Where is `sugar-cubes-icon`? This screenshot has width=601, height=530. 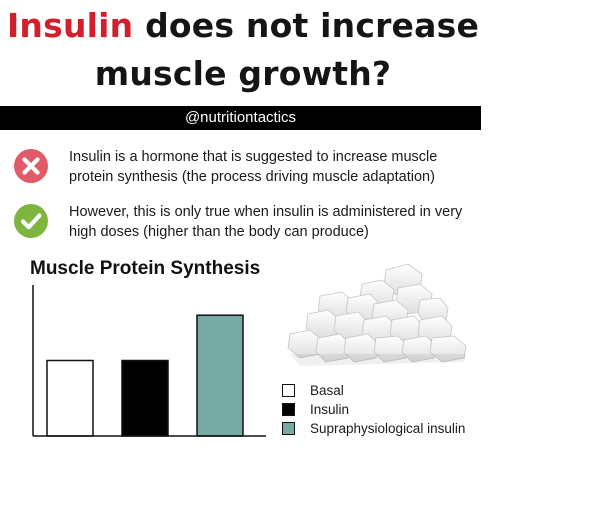 sugar-cubes-icon is located at coordinates (377, 314).